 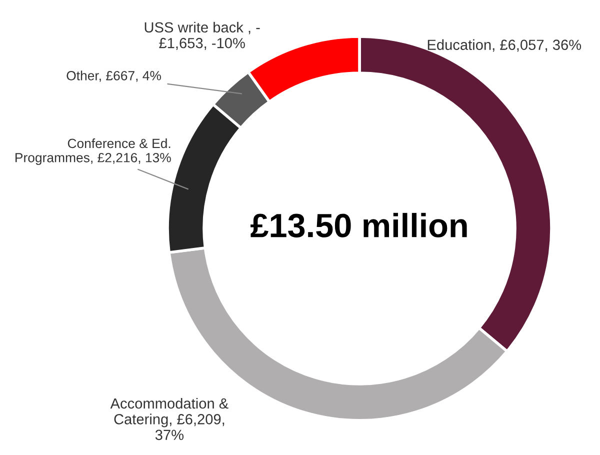 What do you see at coordinates (505, 45) in the screenshot?
I see `slice-label: Education, £6,057, 36%` at bounding box center [505, 45].